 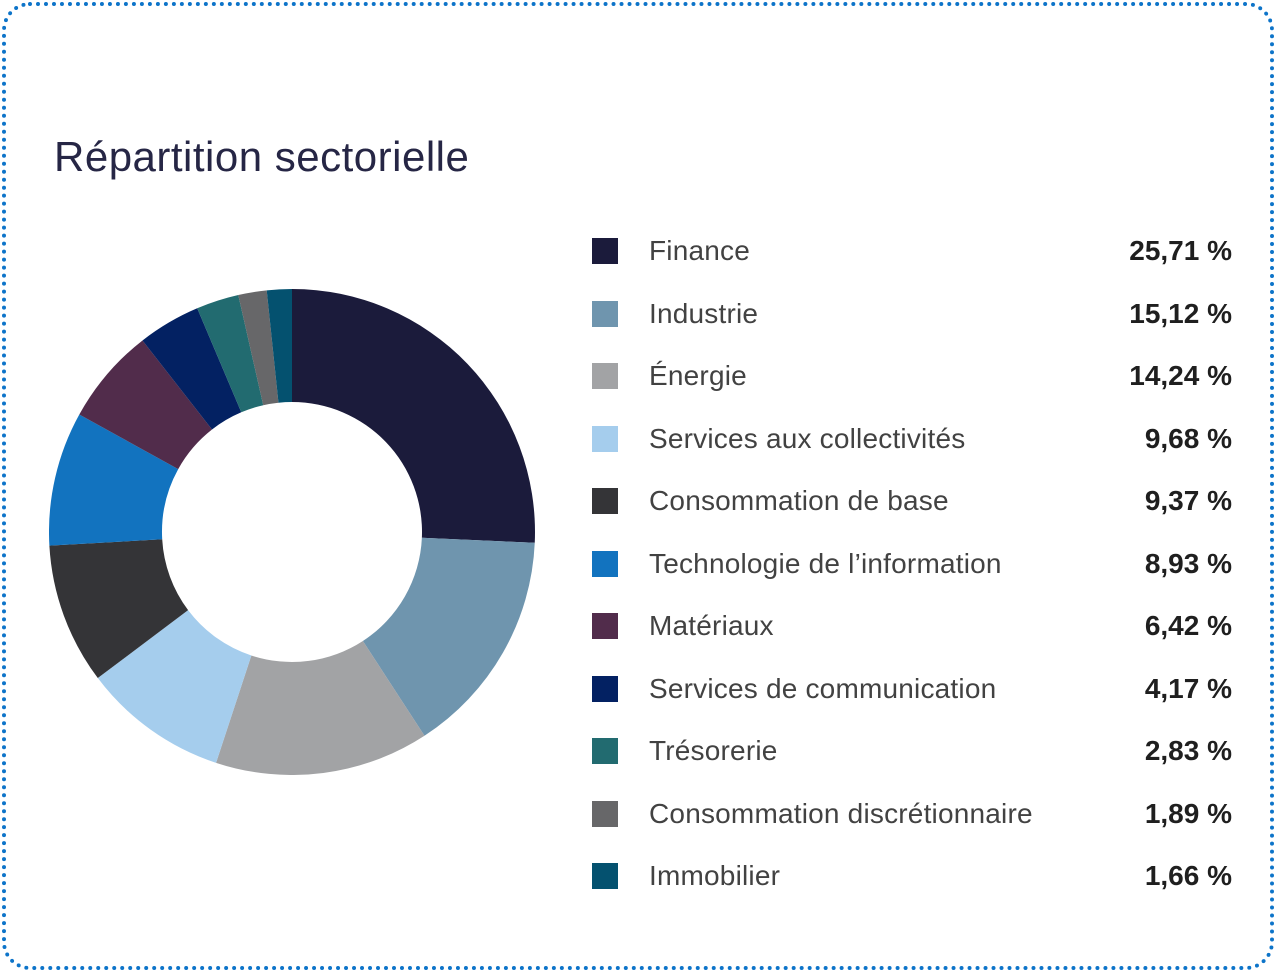 I want to click on legend-label: Matériaux, so click(x=711, y=626).